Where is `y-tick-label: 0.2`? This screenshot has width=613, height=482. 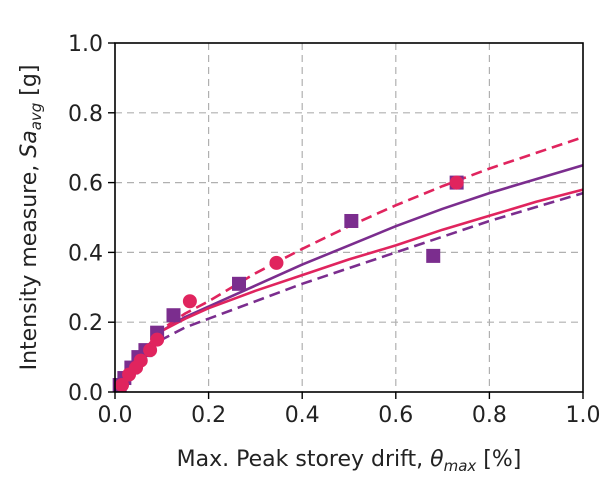 y-tick-label: 0.2 is located at coordinates (85, 323).